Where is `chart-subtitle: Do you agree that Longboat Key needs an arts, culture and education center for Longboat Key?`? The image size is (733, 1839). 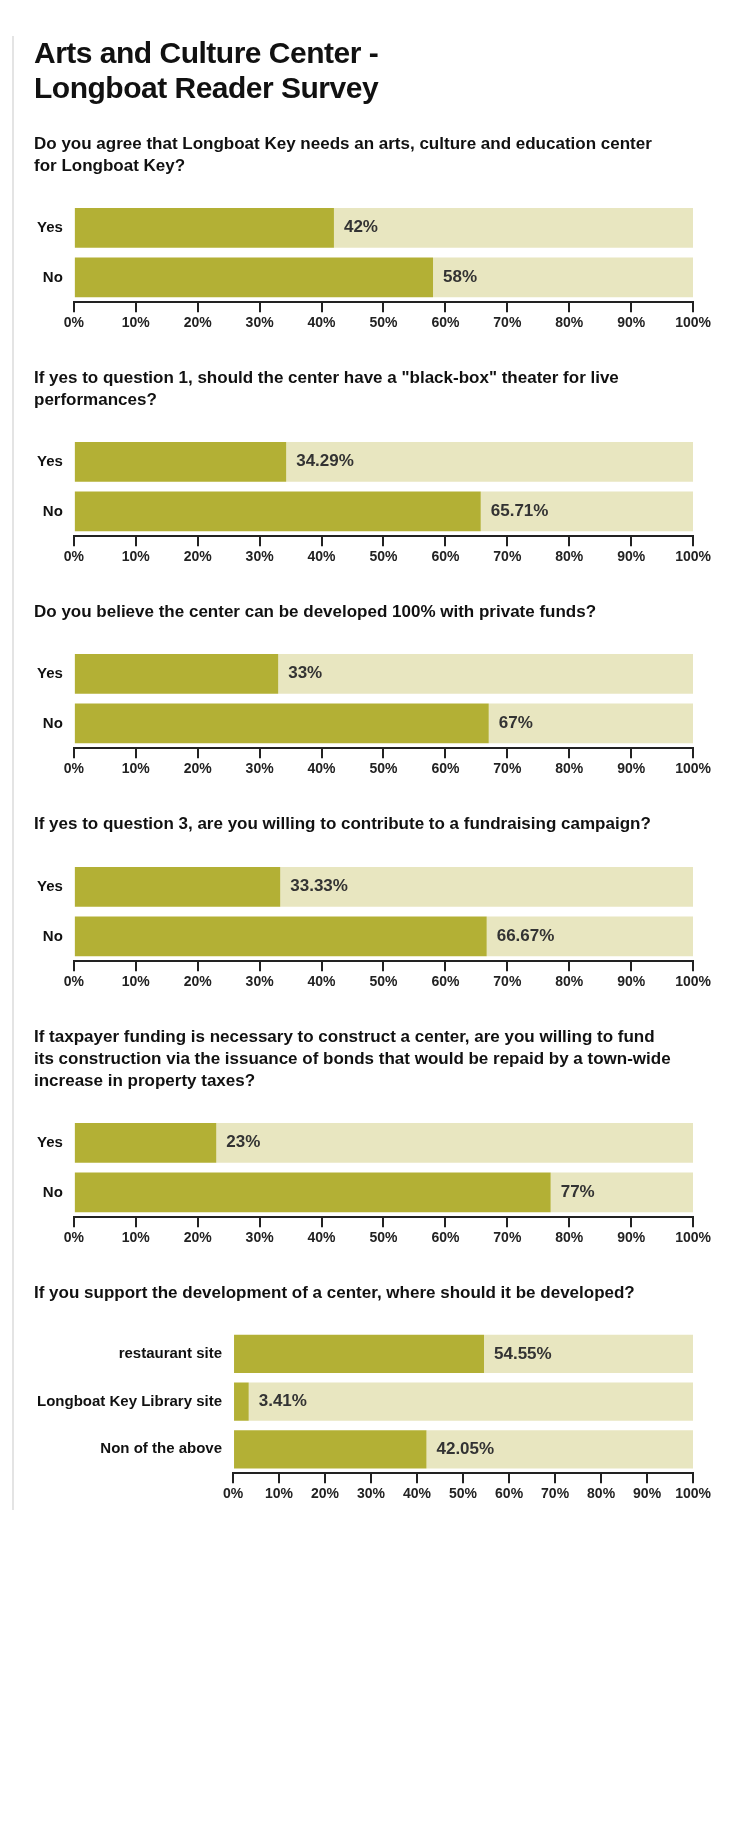 chart-subtitle: Do you agree that Longboat Key needs an arts, culture and education center for Longboat Key? is located at coordinates (343, 155).